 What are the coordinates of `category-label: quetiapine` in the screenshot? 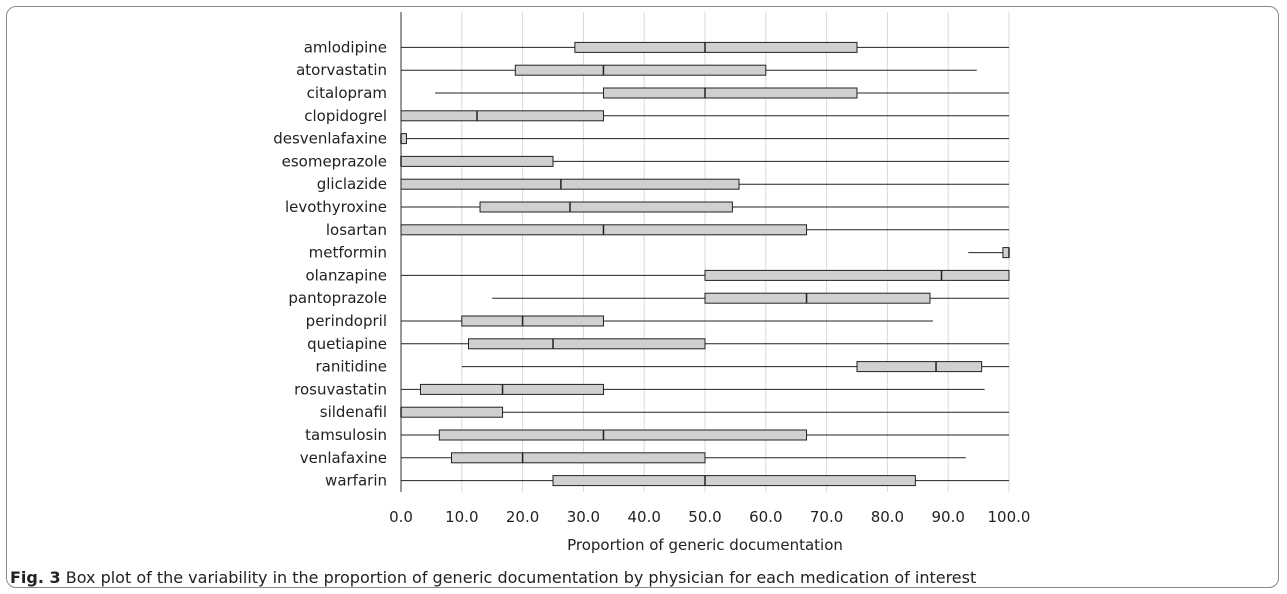 It's located at (347, 344).